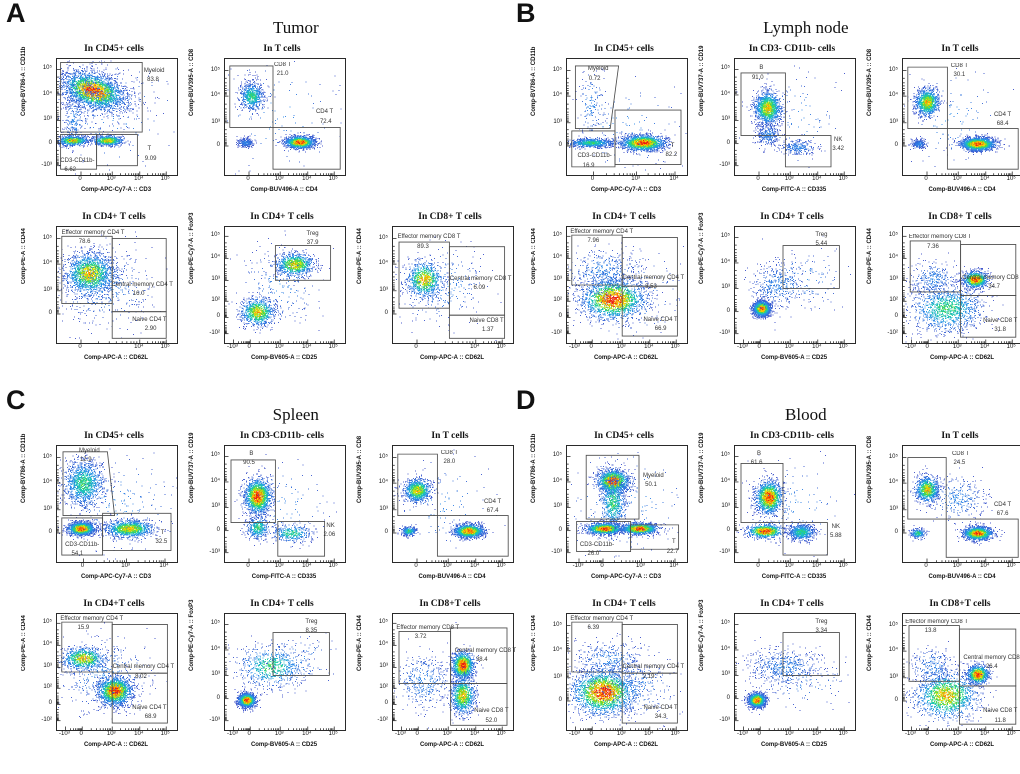 This screenshot has height=774, width=1020. I want to click on gate-label: T, so click(672, 146).